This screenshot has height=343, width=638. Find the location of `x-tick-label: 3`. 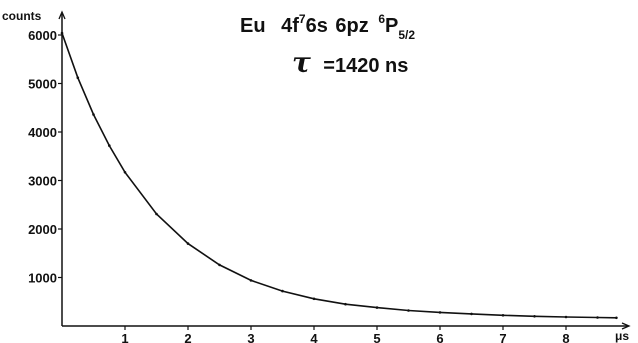

x-tick-label: 3 is located at coordinates (250, 337).